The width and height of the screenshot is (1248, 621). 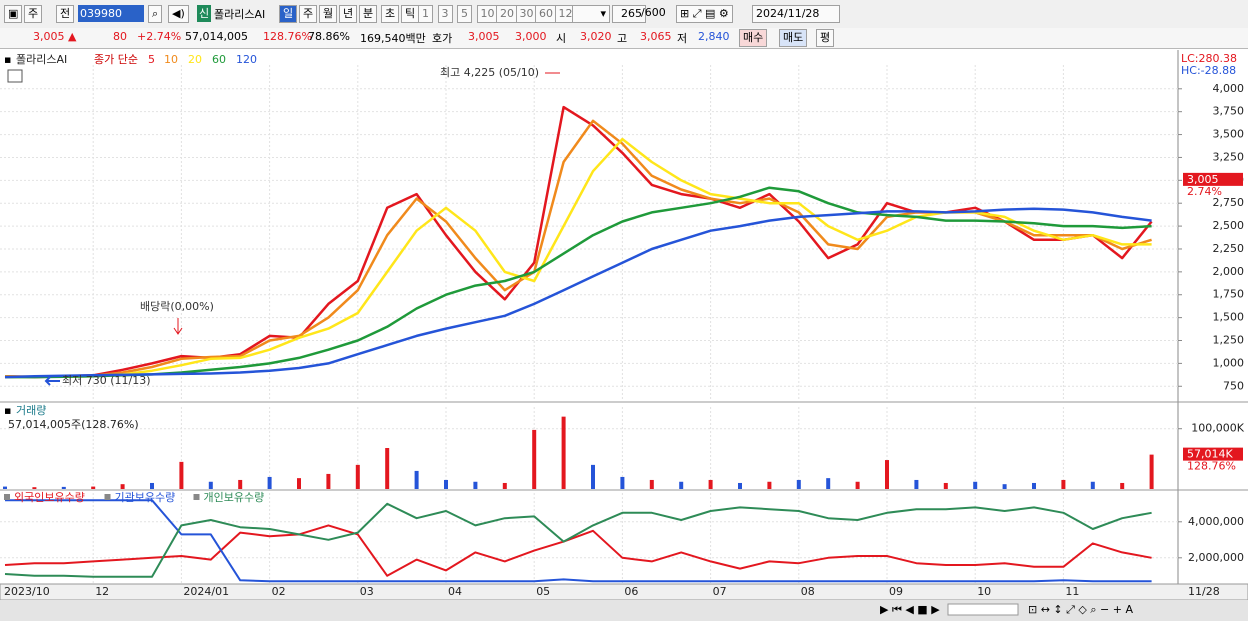 I want to click on scroll-track, so click(x=983, y=609).